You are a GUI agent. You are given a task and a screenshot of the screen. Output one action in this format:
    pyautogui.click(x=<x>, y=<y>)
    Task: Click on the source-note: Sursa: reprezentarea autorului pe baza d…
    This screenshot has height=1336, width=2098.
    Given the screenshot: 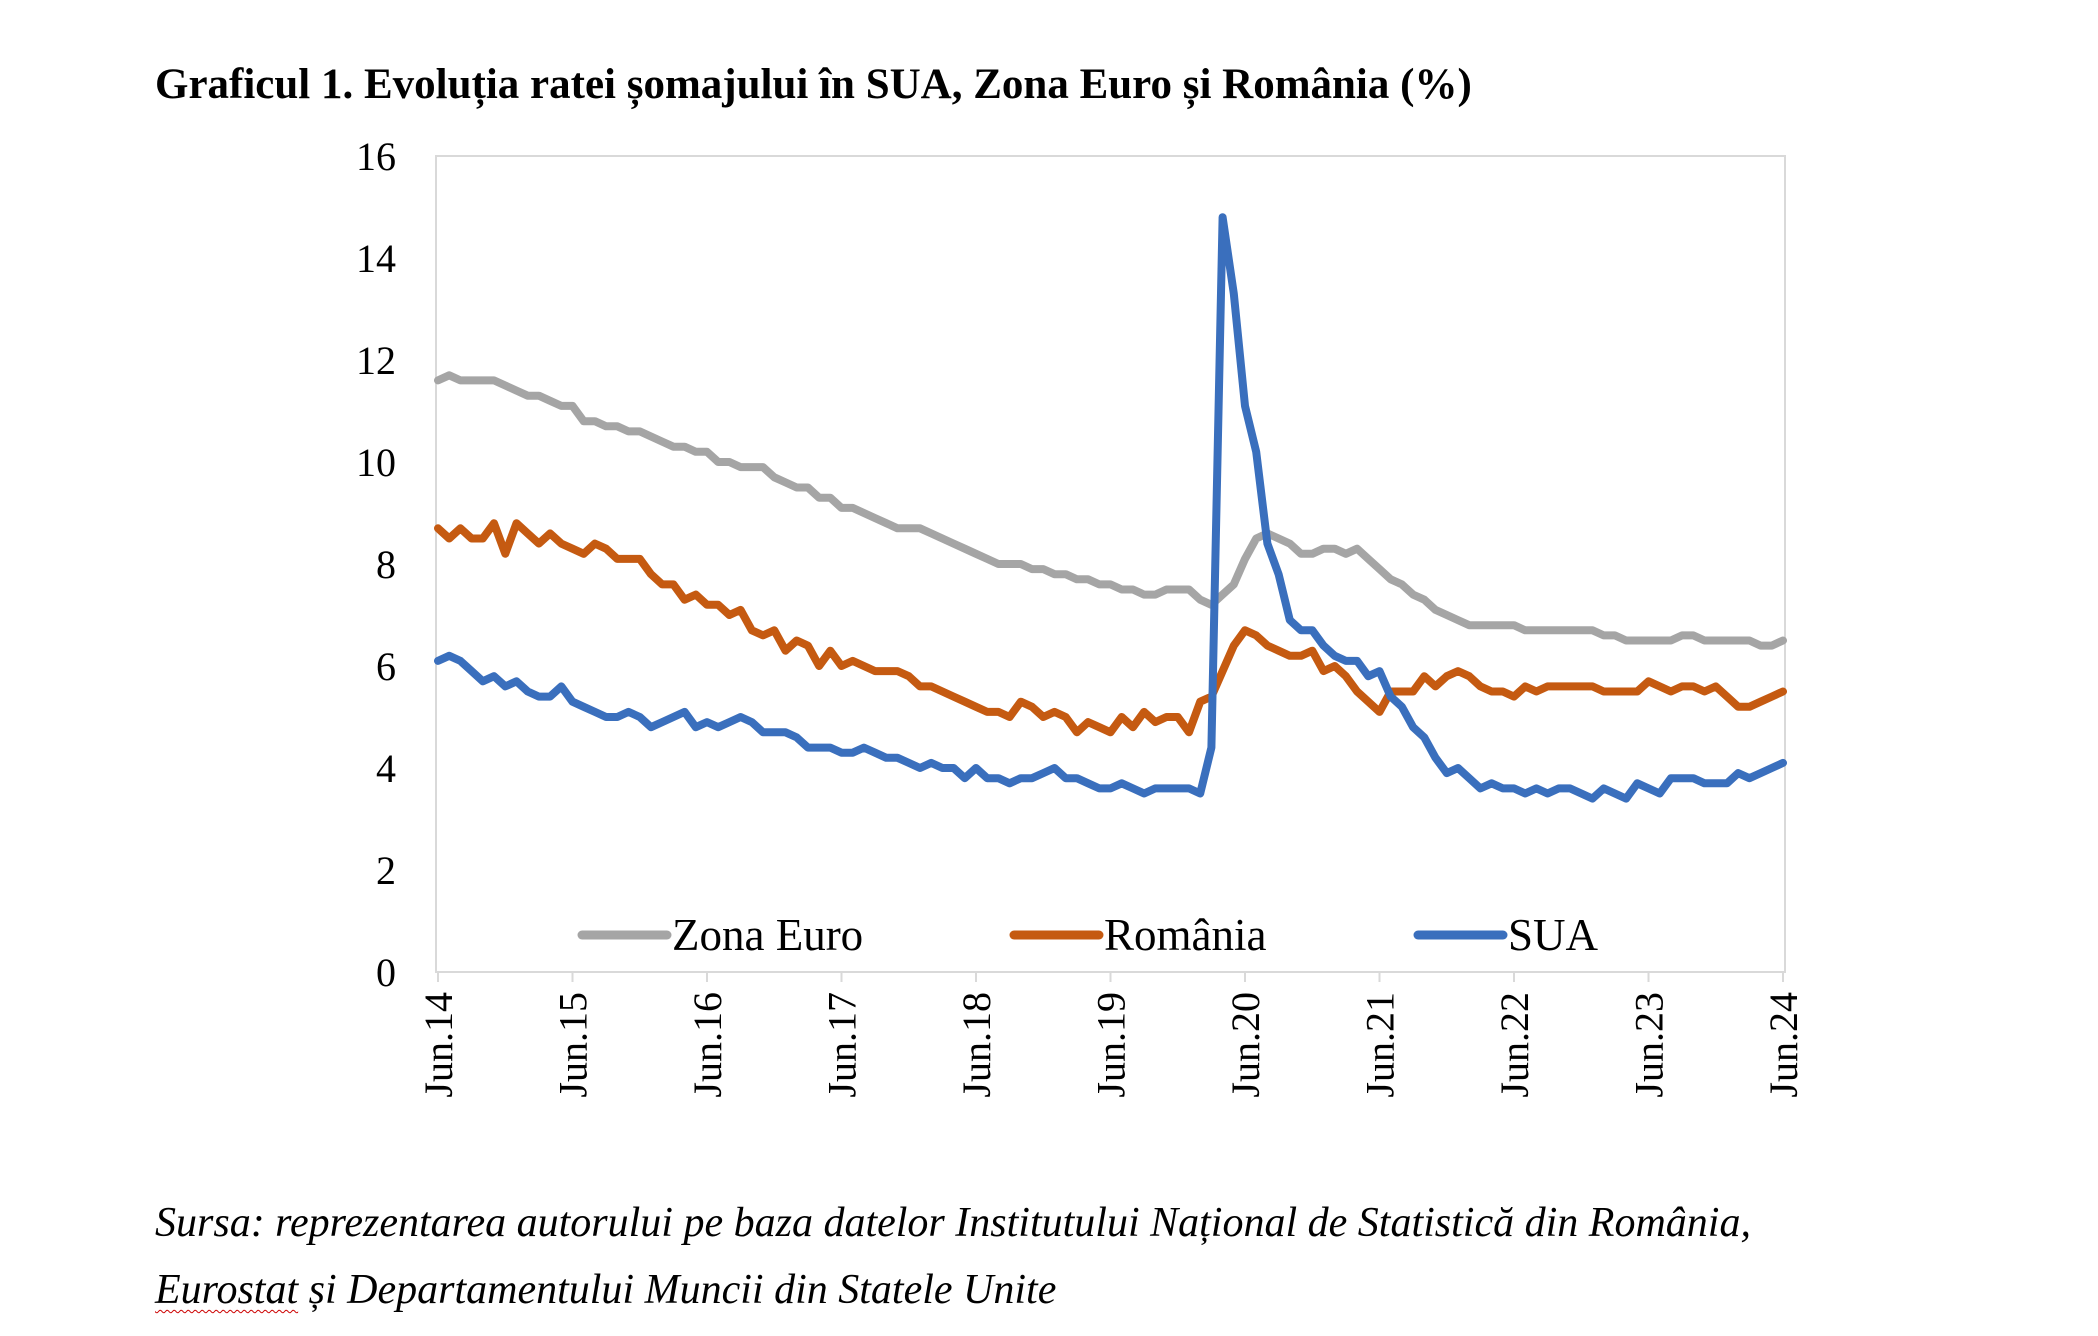 What is the action you would take?
    pyautogui.click(x=1105, y=1257)
    